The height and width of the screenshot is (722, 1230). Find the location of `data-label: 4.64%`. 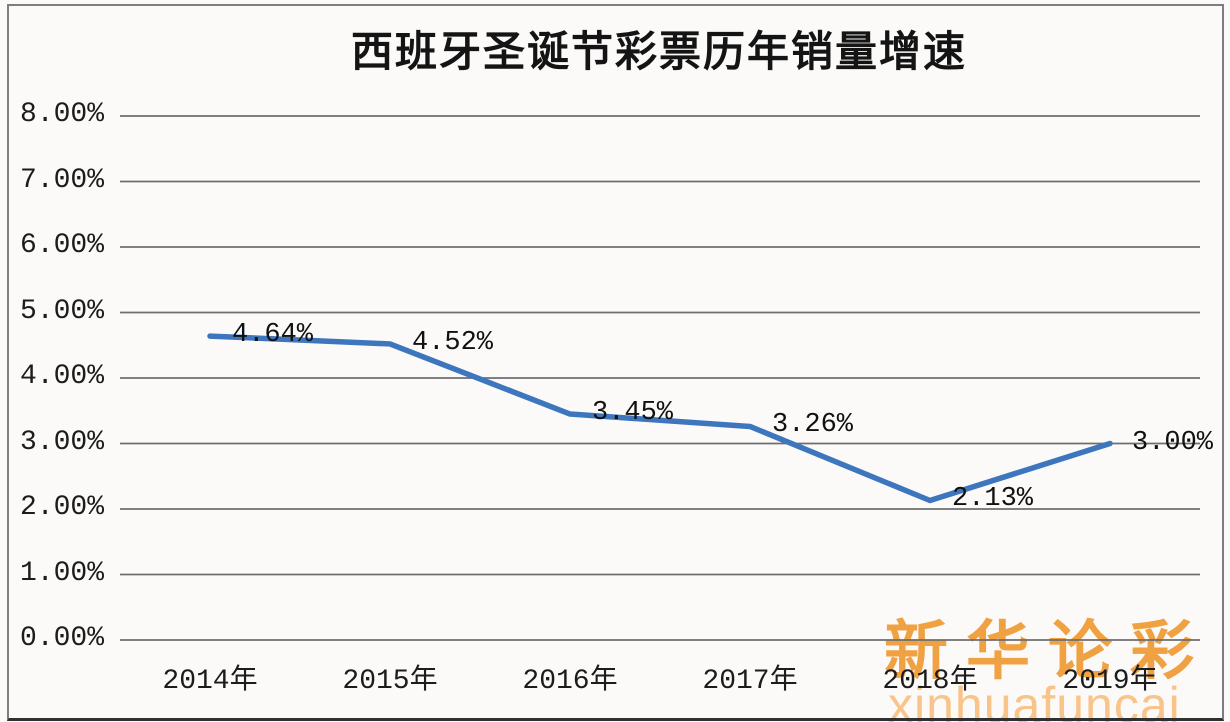

data-label: 4.64% is located at coordinates (273, 335).